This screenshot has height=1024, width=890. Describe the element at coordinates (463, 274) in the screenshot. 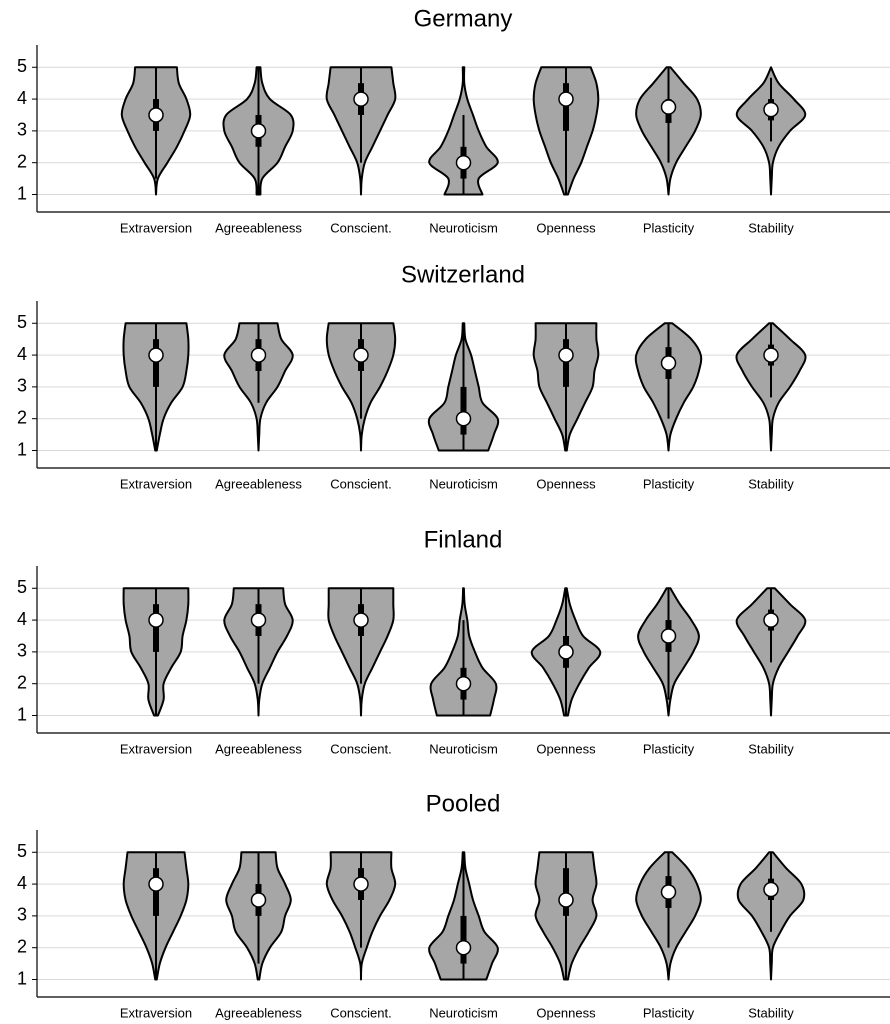

I see `chart-title: Switzerland` at that location.